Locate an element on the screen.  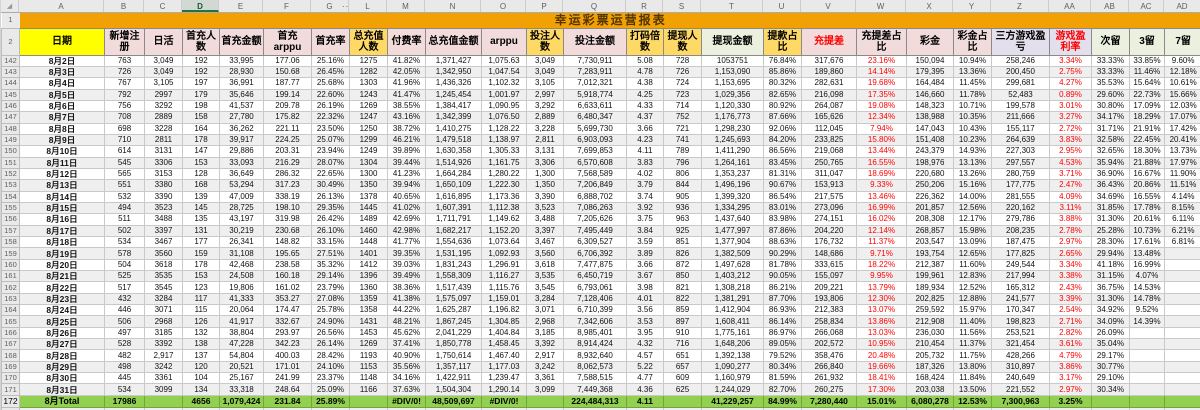
cell: 1,076.50 is located at coordinates (504, 117).